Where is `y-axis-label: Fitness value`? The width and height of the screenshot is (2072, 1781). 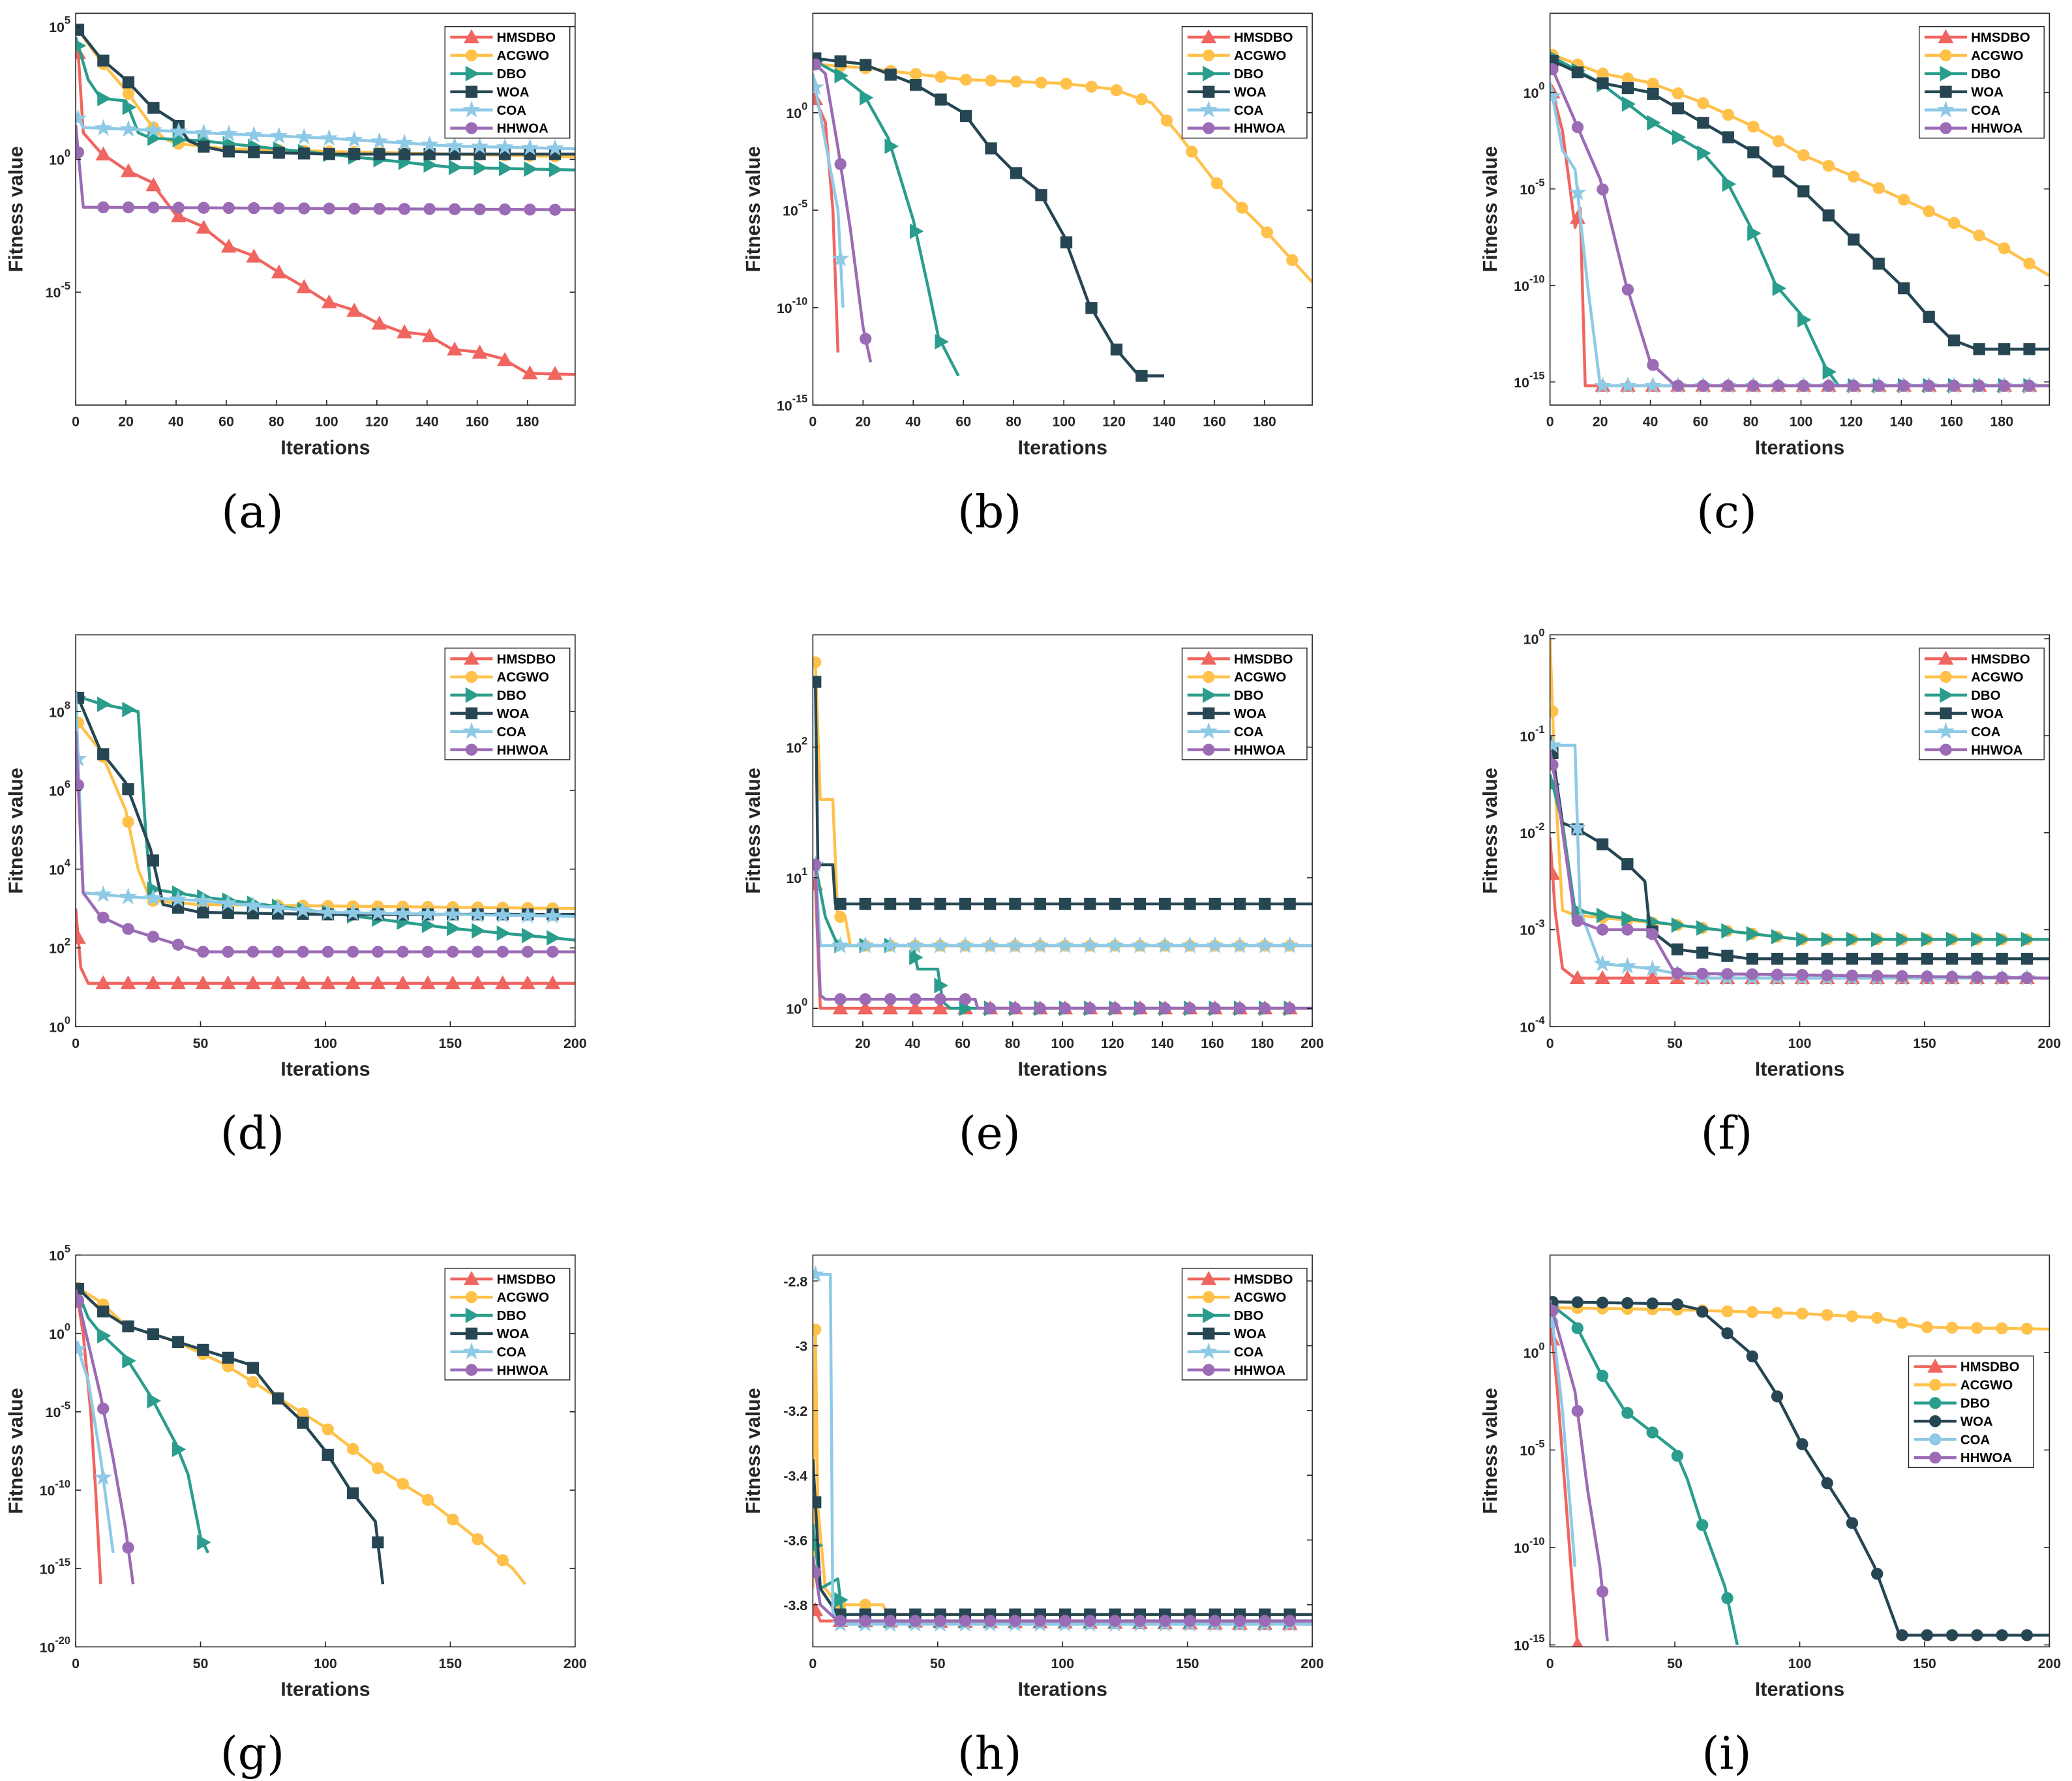 y-axis-label: Fitness value is located at coordinates (753, 831).